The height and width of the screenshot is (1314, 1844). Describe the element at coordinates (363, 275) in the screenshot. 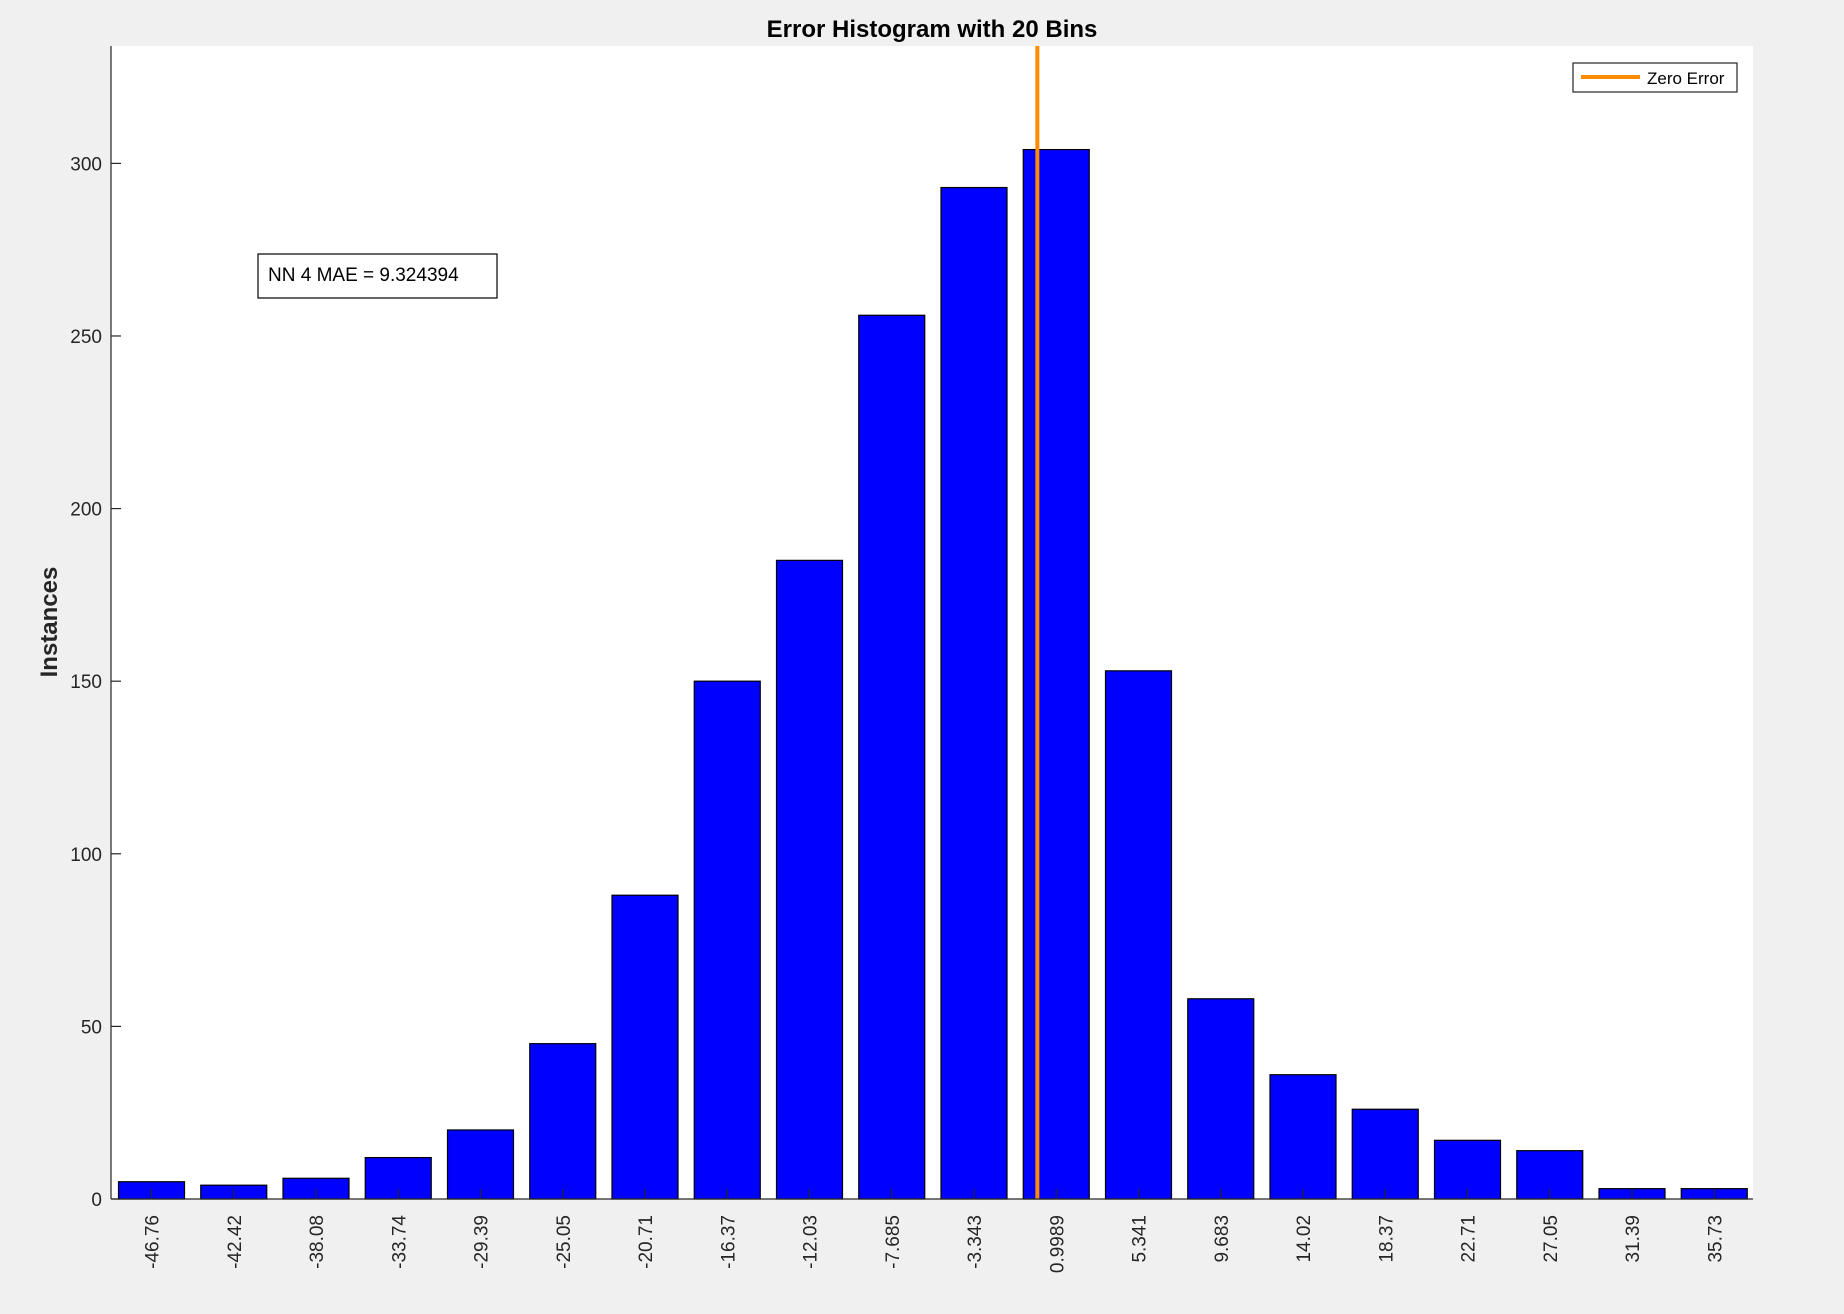

I see `annotation-text: NN 4 MAE = 9.324394` at that location.